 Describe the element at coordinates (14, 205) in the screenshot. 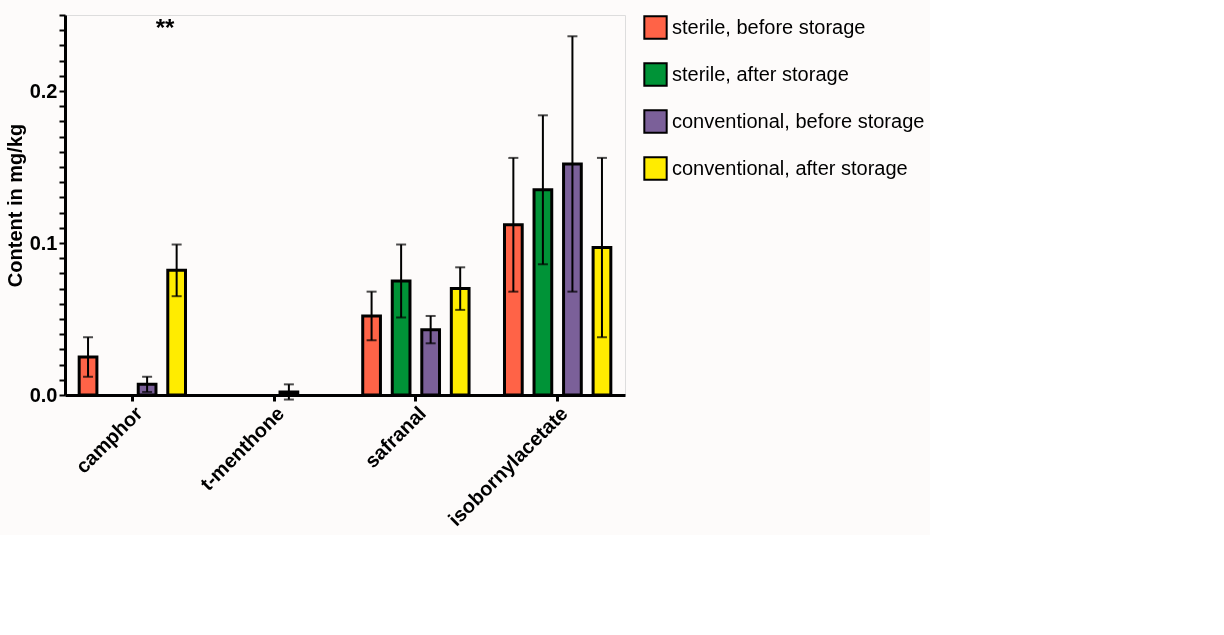

I see `y-axis-title: Content in mg/kg` at that location.